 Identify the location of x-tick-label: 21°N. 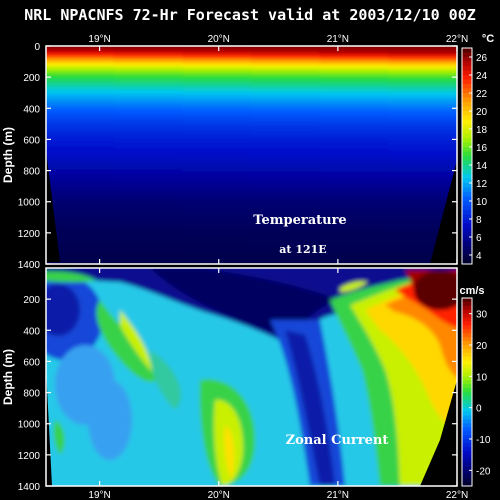
(338, 495).